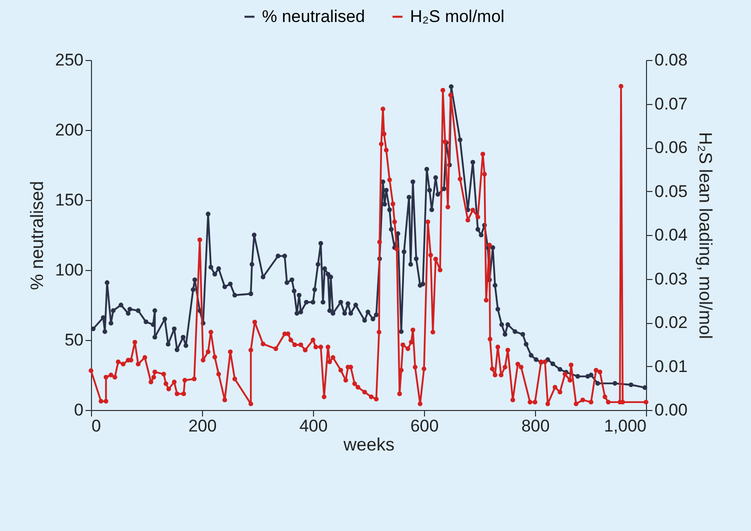 The height and width of the screenshot is (531, 751). I want to click on y-tick-label: 0, so click(79, 410).